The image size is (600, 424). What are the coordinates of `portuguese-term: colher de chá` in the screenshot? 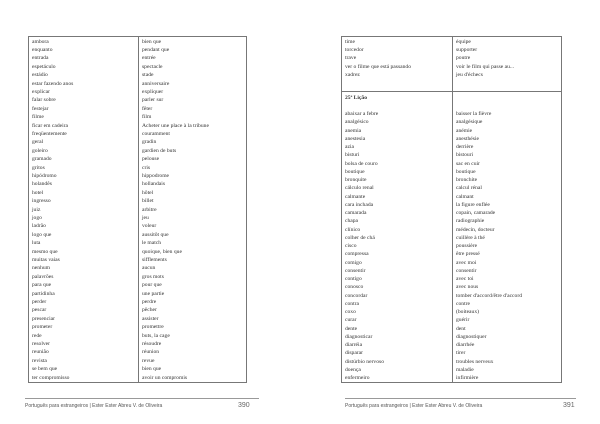 It's located at (360, 237).